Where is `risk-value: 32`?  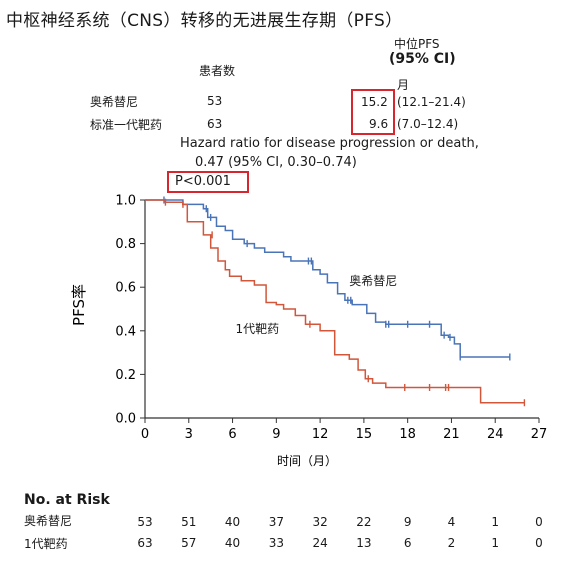
risk-value: 32 is located at coordinates (320, 522).